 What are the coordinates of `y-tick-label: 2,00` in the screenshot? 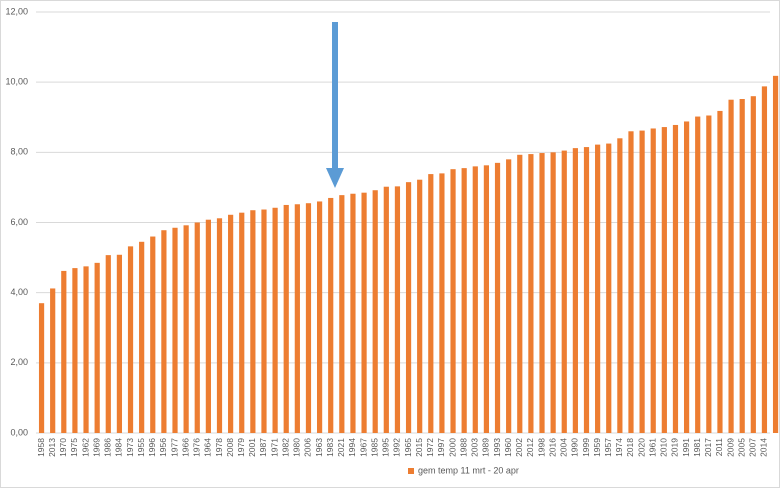 It's located at (19, 362).